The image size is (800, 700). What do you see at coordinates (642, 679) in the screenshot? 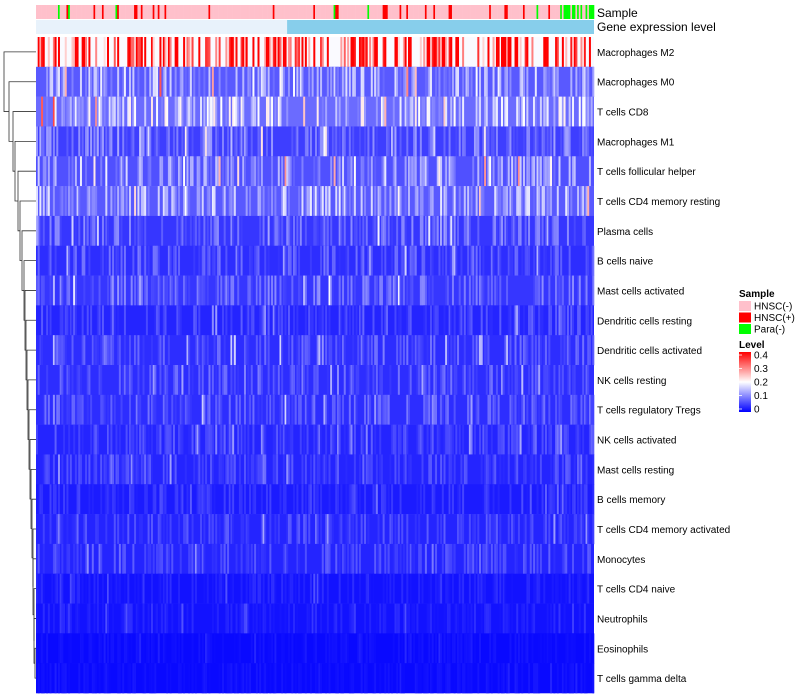
I see `row-label: T cells gamma delta` at bounding box center [642, 679].